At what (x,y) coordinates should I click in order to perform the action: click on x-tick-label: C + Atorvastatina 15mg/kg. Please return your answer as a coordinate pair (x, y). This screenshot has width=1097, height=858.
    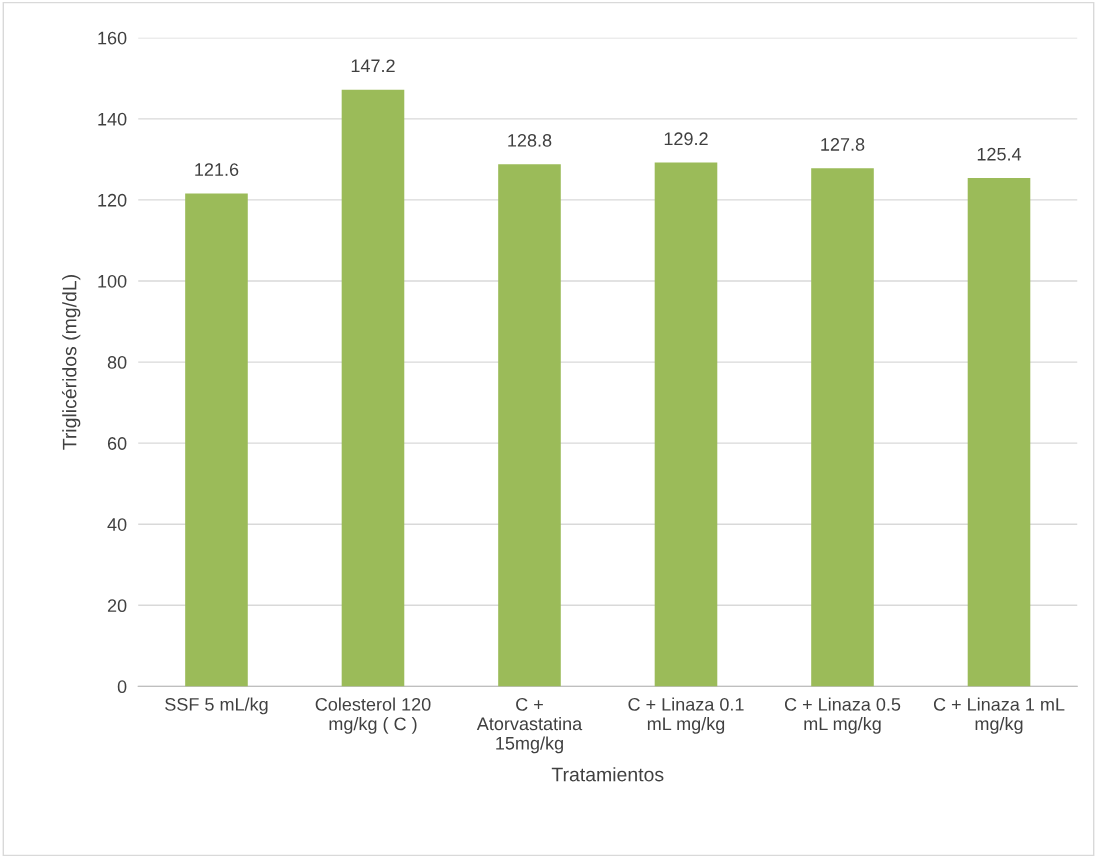
    Looking at the image, I should click on (529, 725).